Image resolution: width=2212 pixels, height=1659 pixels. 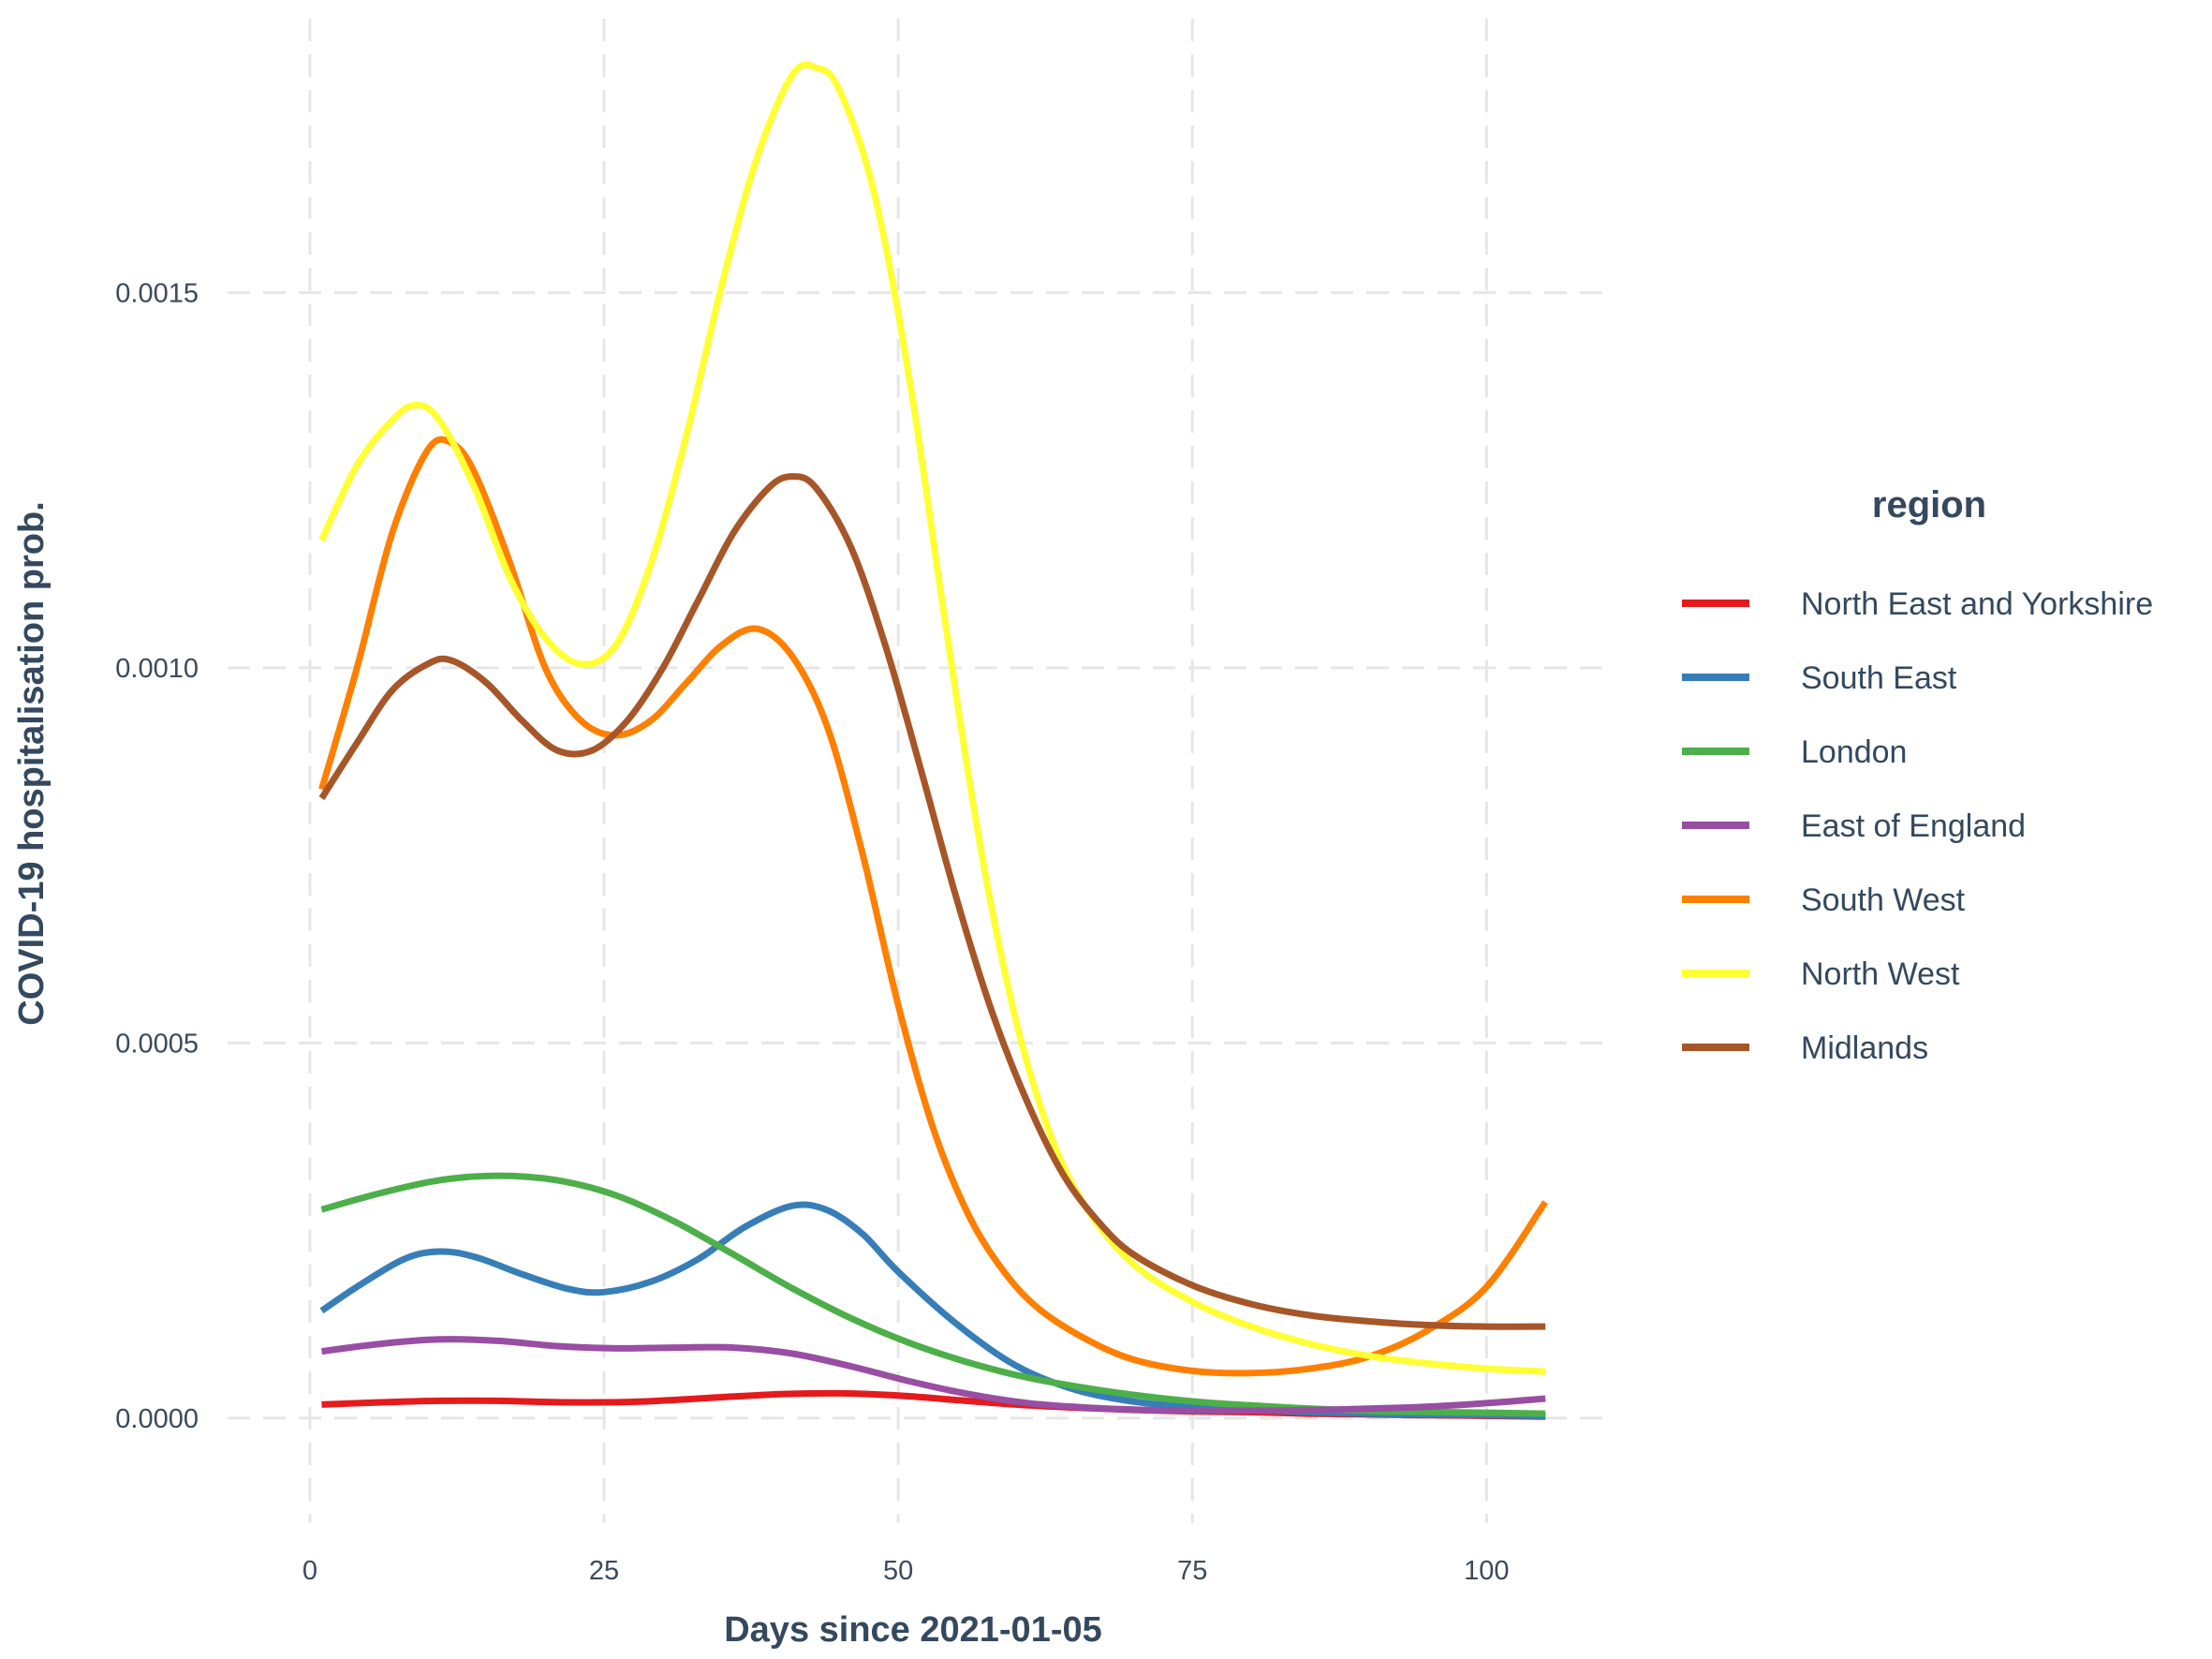 I want to click on legend-item-south-west: South West, so click(x=1824, y=900).